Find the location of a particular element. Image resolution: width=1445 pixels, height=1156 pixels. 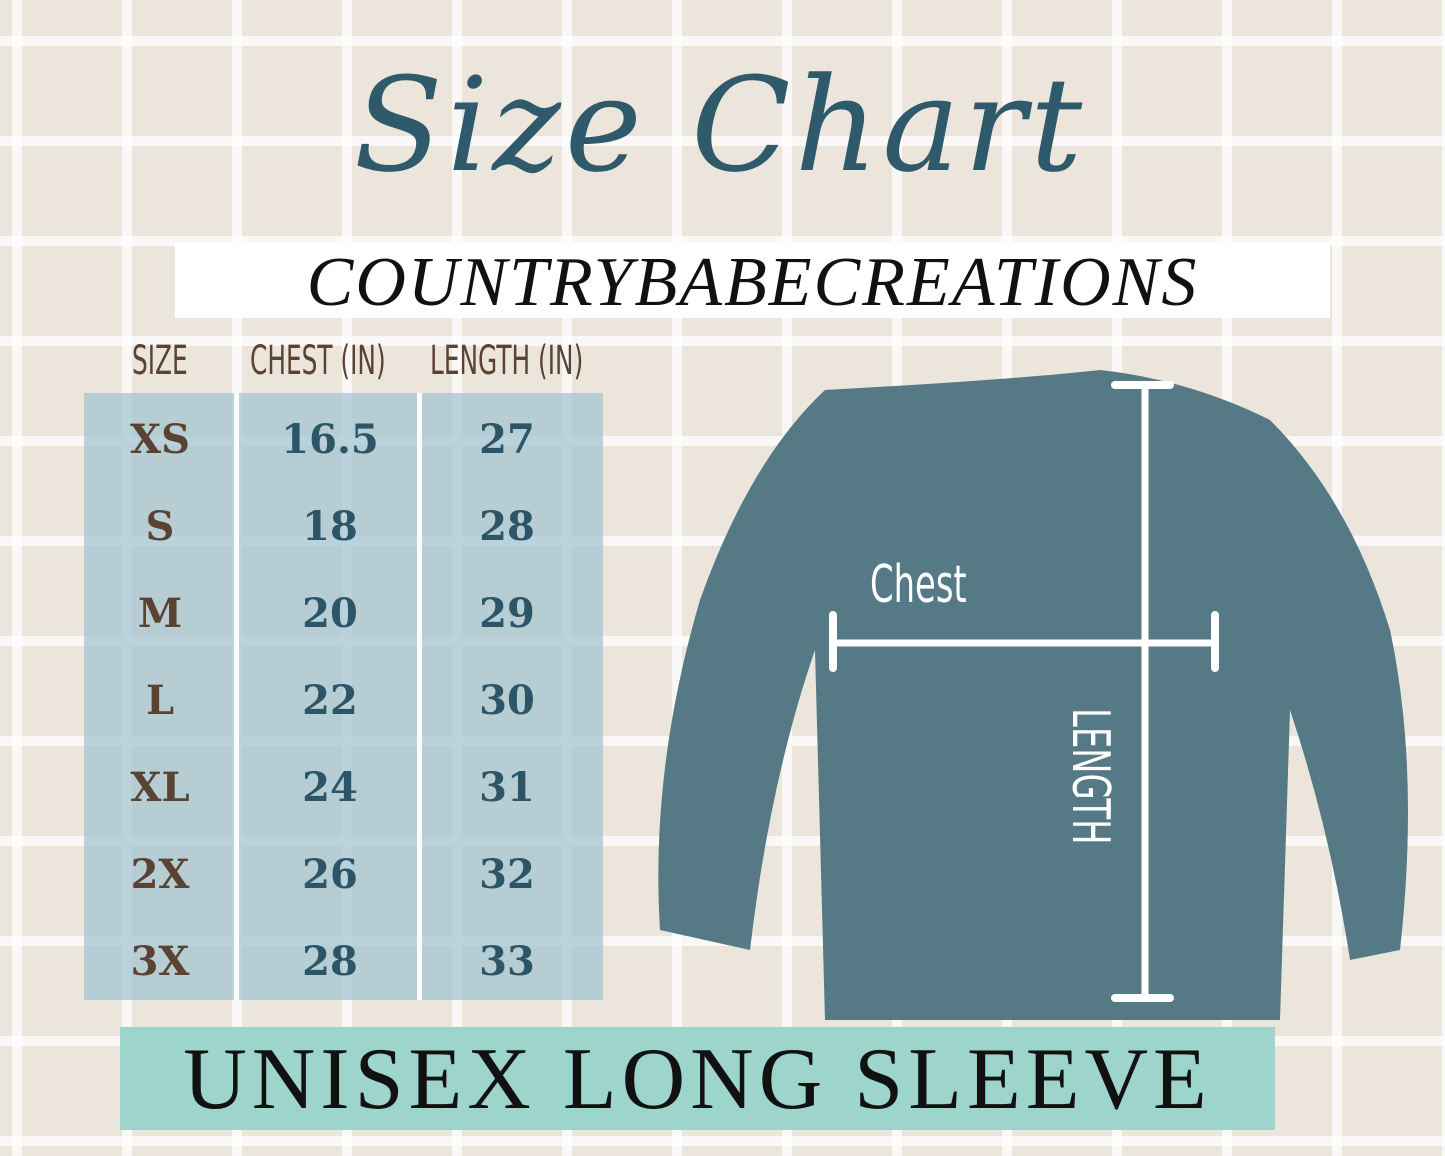

cell-chest: 20 is located at coordinates (330, 613).